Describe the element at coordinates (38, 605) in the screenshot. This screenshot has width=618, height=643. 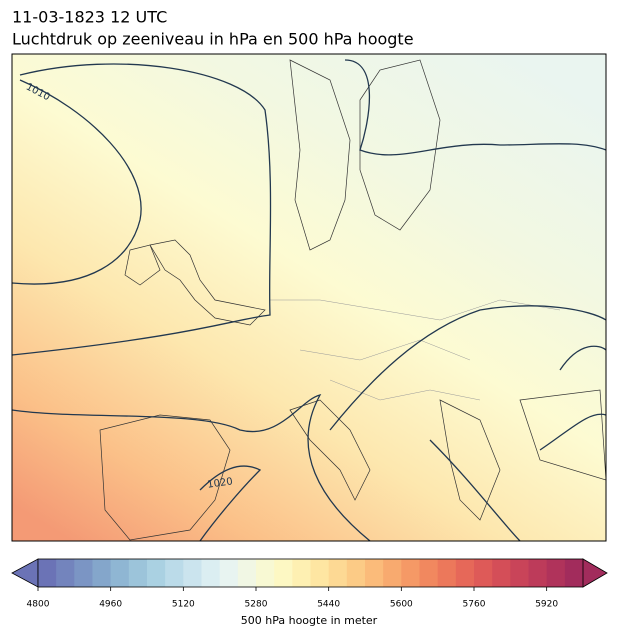
I see `colorbar-tick-label: 4800` at that location.